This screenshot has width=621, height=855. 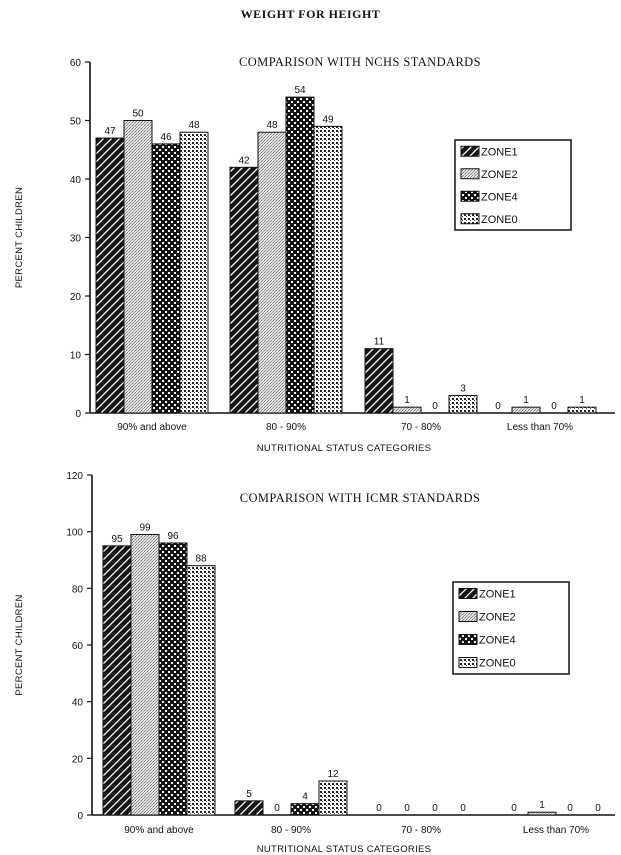 What do you see at coordinates (76, 239) in the screenshot?
I see `y-tick-label: 30` at bounding box center [76, 239].